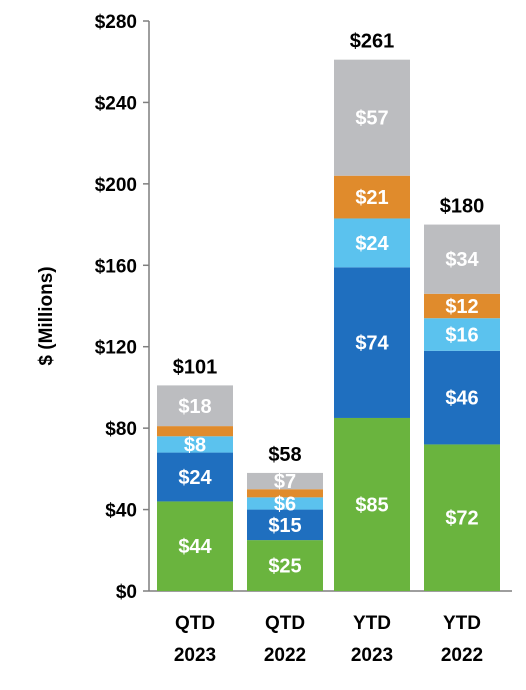  Describe the element at coordinates (372, 639) in the screenshot. I see `x-category-label: YTD 2023` at that location.